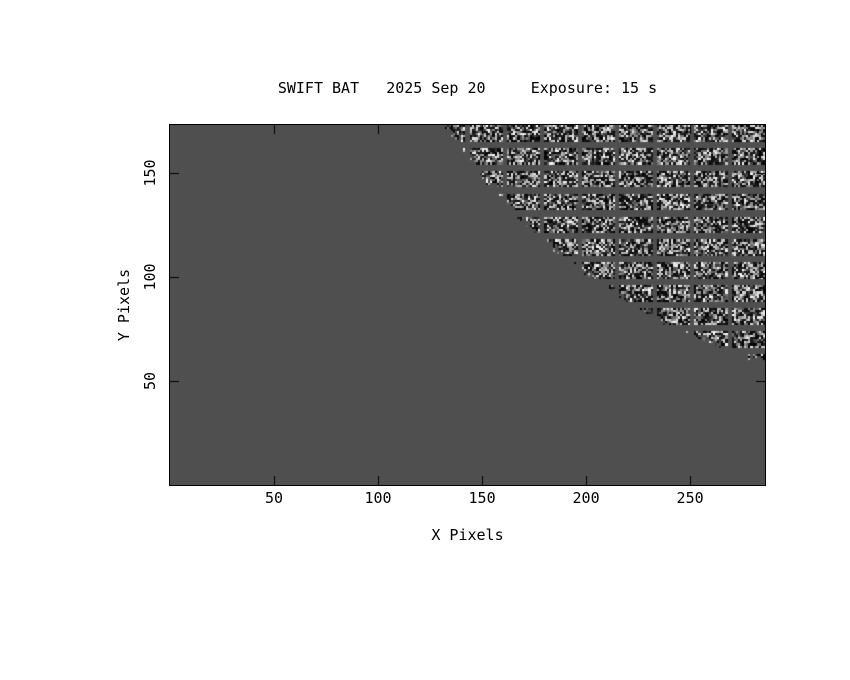 This screenshot has height=680, width=850. I want to click on x-tick-label: 100, so click(378, 498).